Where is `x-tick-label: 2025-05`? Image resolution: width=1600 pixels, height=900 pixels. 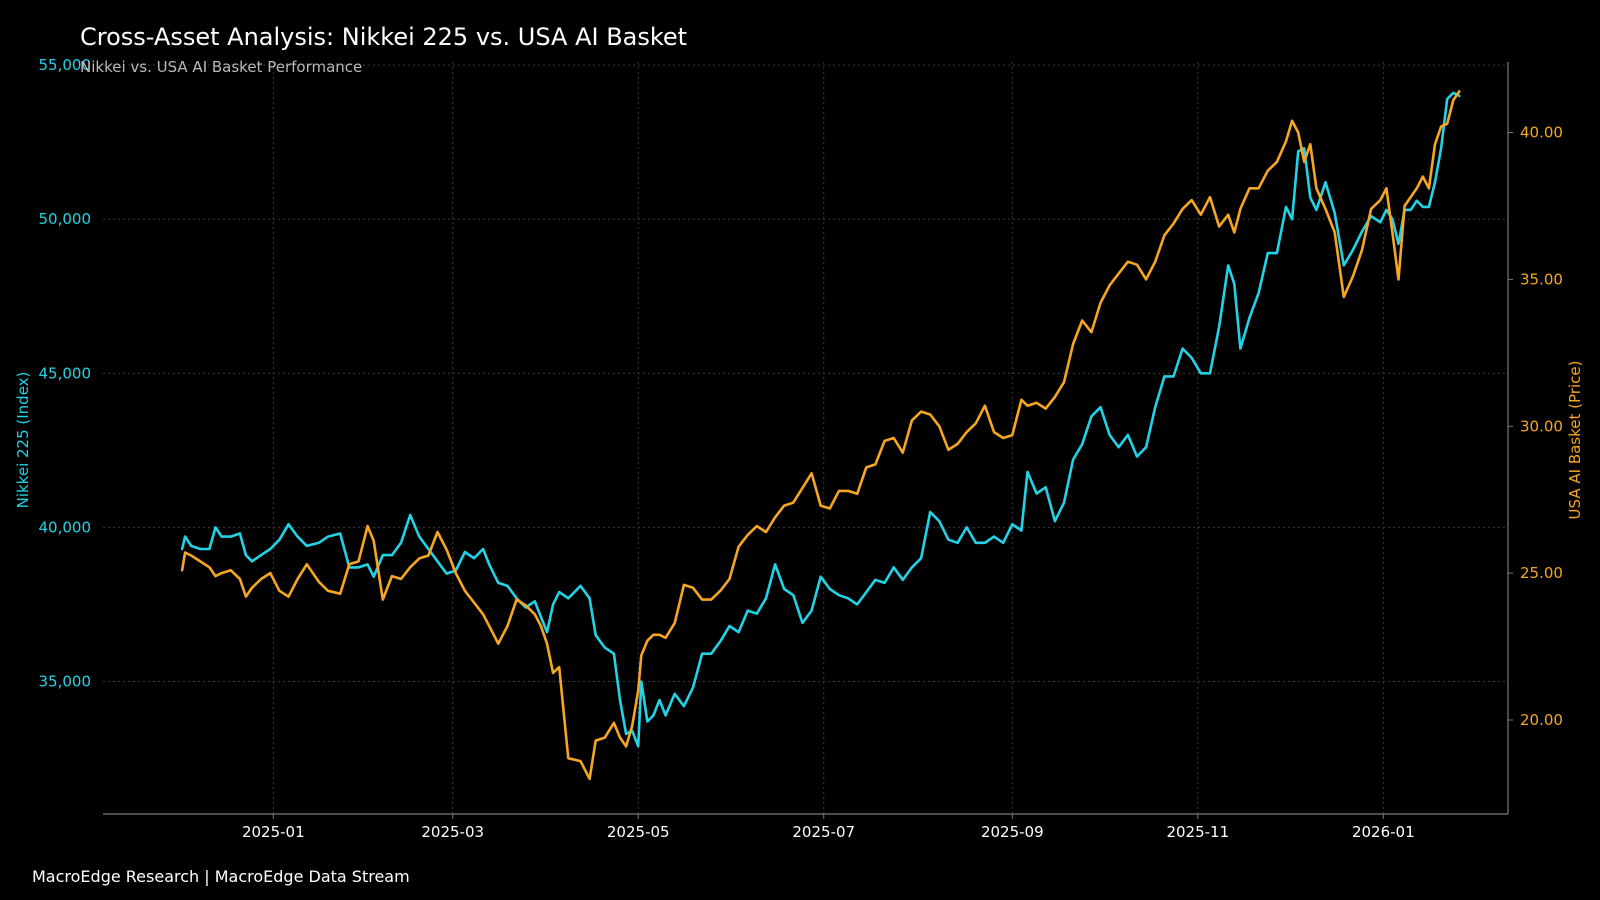 x-tick-label: 2025-05 is located at coordinates (638, 832).